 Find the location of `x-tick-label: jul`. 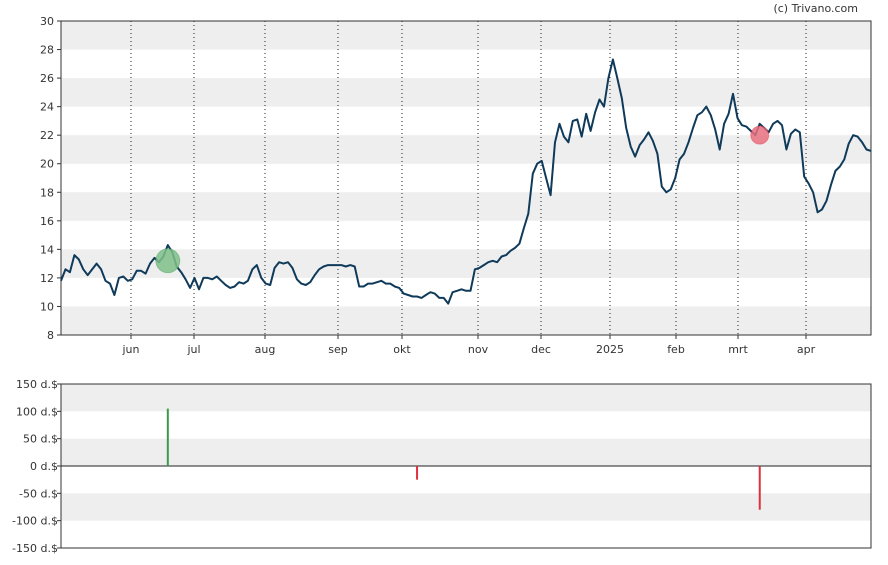

x-tick-label: jul is located at coordinates (193, 349).